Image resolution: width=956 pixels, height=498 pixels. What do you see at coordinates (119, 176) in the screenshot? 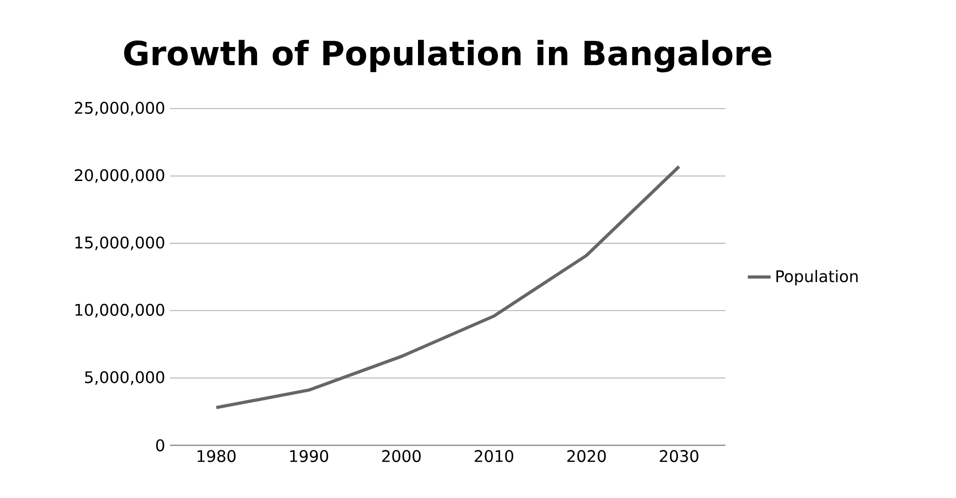
I see `y-tick-label: 20,000,000` at bounding box center [119, 176].